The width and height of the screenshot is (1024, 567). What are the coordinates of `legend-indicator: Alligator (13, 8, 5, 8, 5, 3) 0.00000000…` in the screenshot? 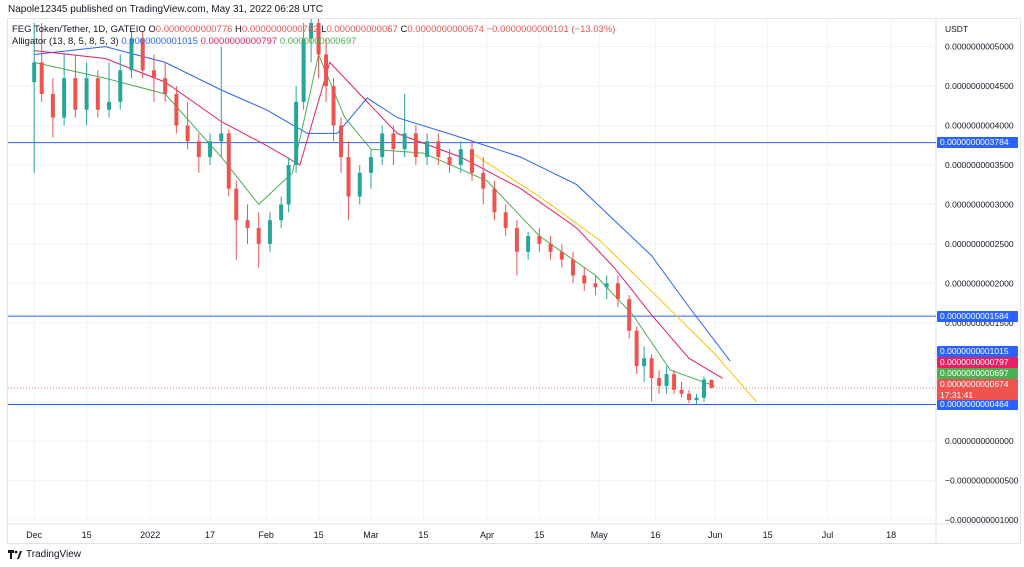 It's located at (184, 41).